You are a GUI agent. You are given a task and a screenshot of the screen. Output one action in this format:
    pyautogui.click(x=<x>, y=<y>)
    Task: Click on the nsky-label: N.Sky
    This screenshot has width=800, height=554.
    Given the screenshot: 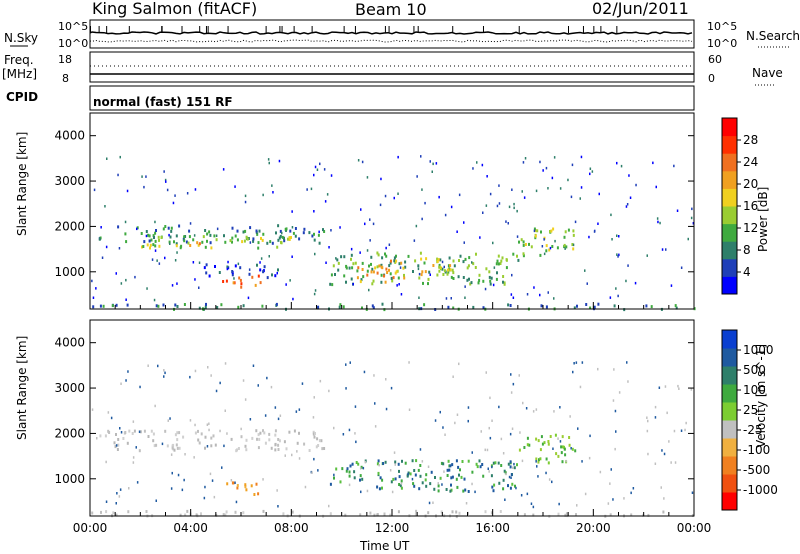 What is the action you would take?
    pyautogui.click(x=21, y=38)
    